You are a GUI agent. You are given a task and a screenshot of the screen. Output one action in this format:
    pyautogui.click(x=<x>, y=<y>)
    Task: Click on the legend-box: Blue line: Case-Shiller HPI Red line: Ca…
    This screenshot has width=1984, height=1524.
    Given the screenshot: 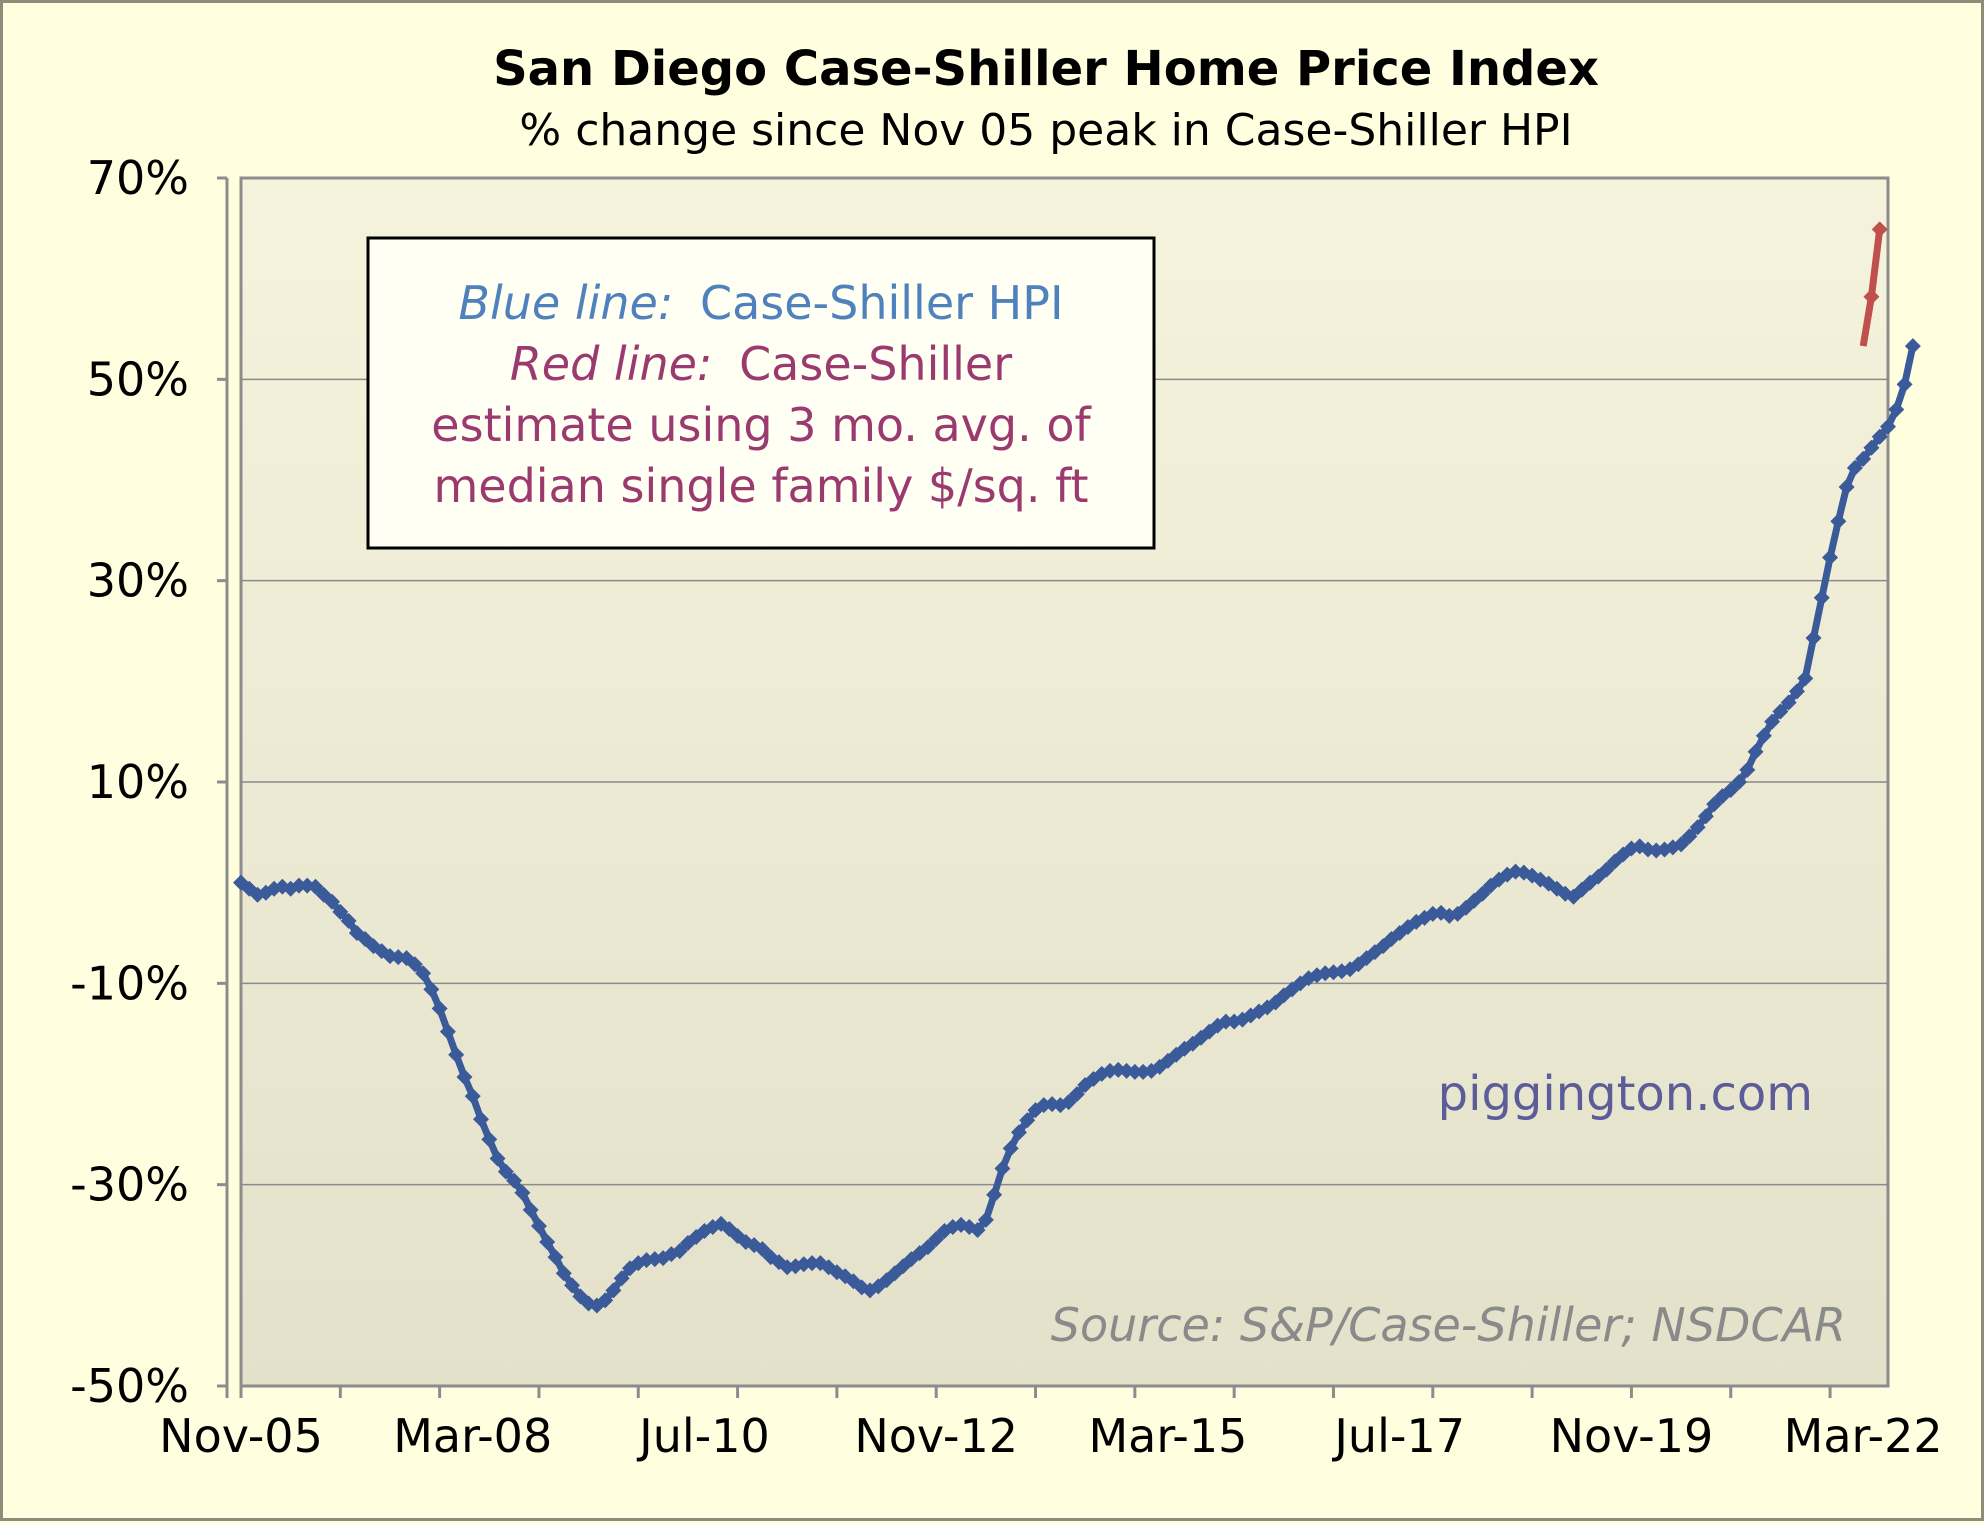 What is the action you would take?
    pyautogui.click(x=761, y=393)
    